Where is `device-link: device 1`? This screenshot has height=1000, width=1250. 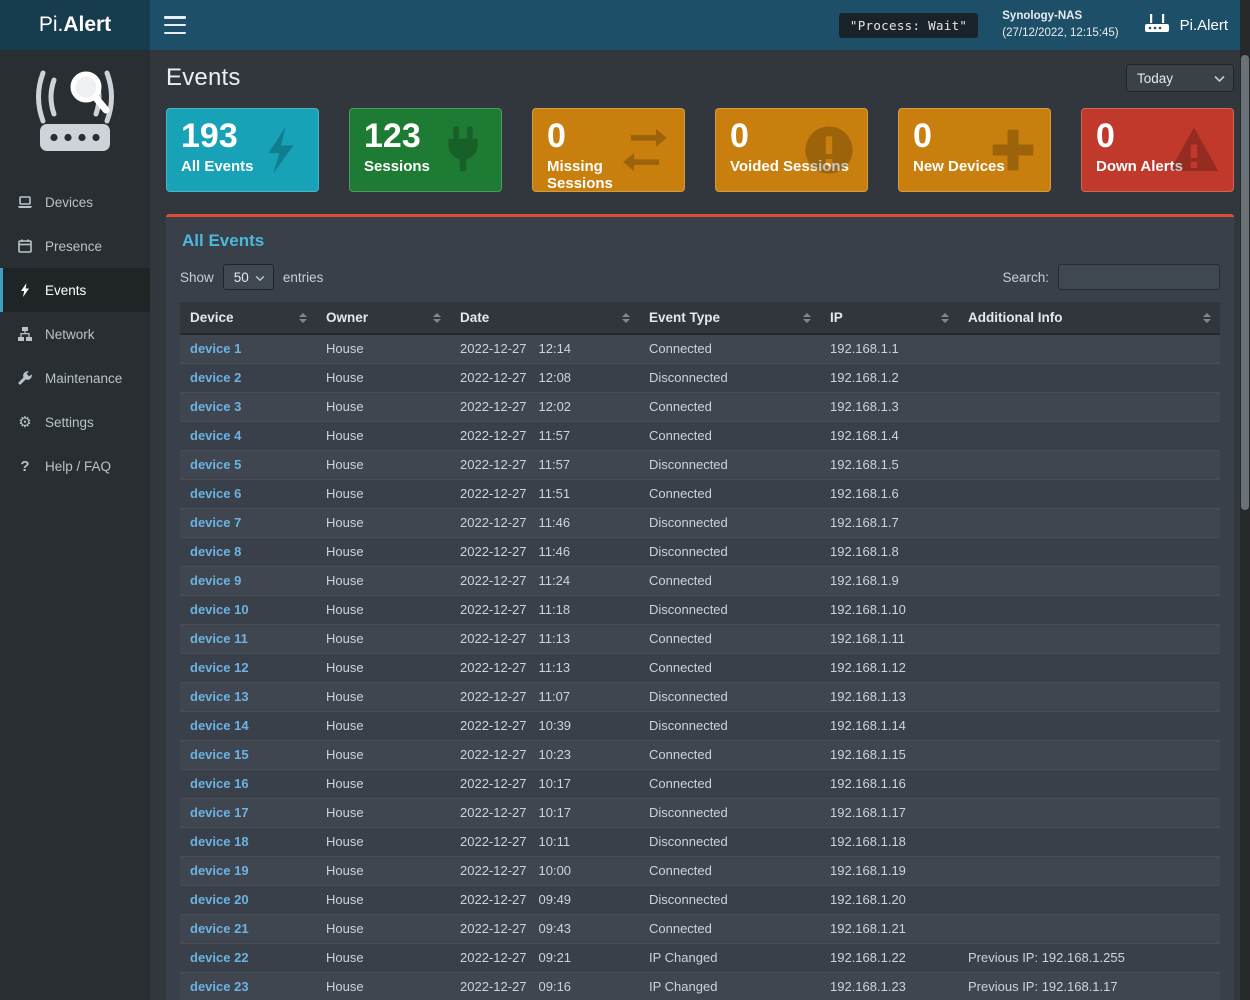
device-link: device 1 is located at coordinates (216, 348).